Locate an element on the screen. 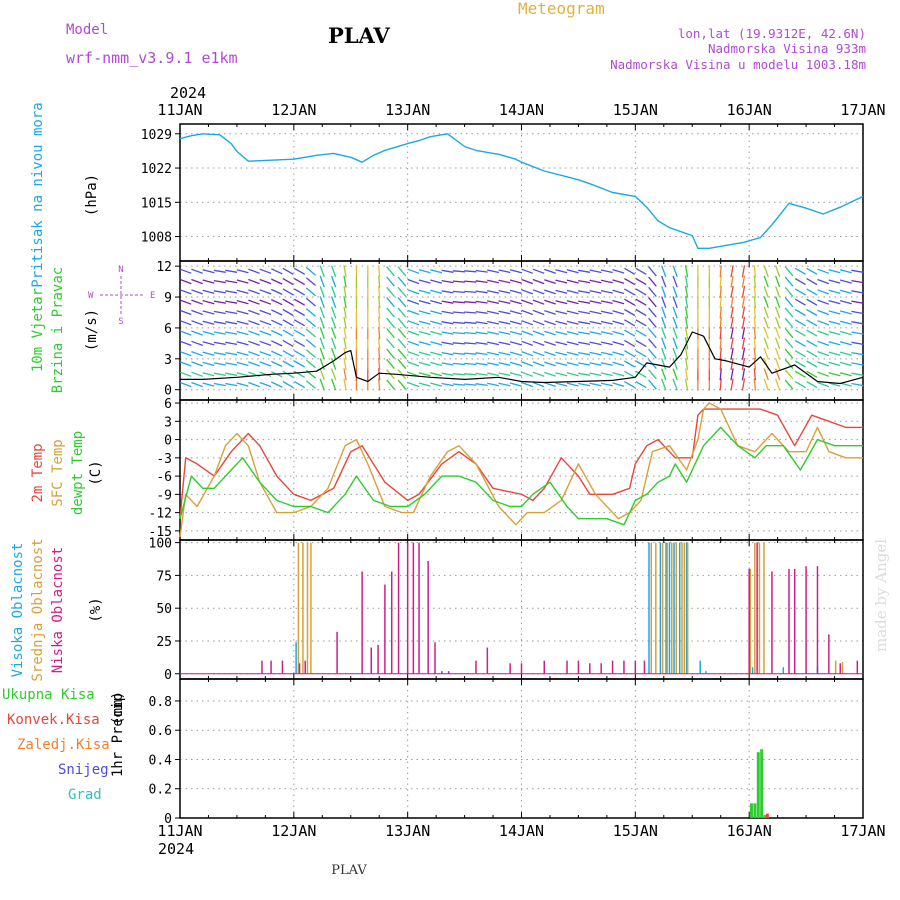  y-tick-label: 75 is located at coordinates (164, 576).